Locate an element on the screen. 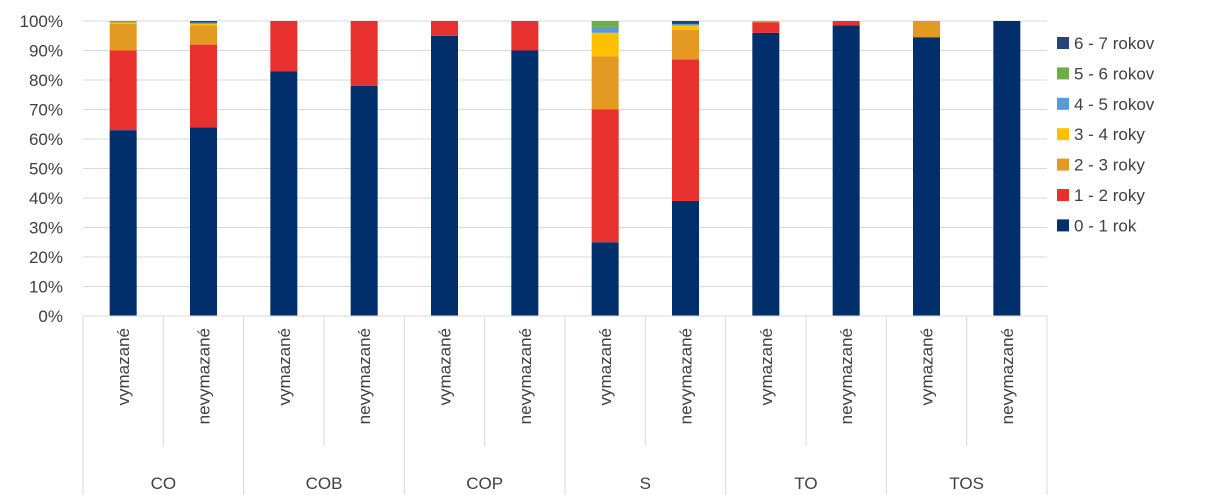  y-tick-label: 30% is located at coordinates (46, 228).